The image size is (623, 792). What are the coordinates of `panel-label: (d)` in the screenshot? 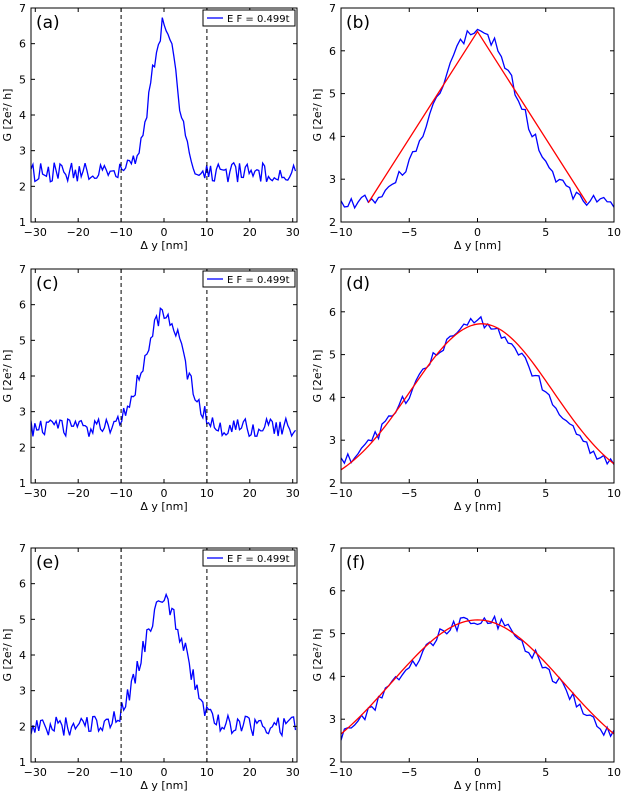 It's located at (358, 284).